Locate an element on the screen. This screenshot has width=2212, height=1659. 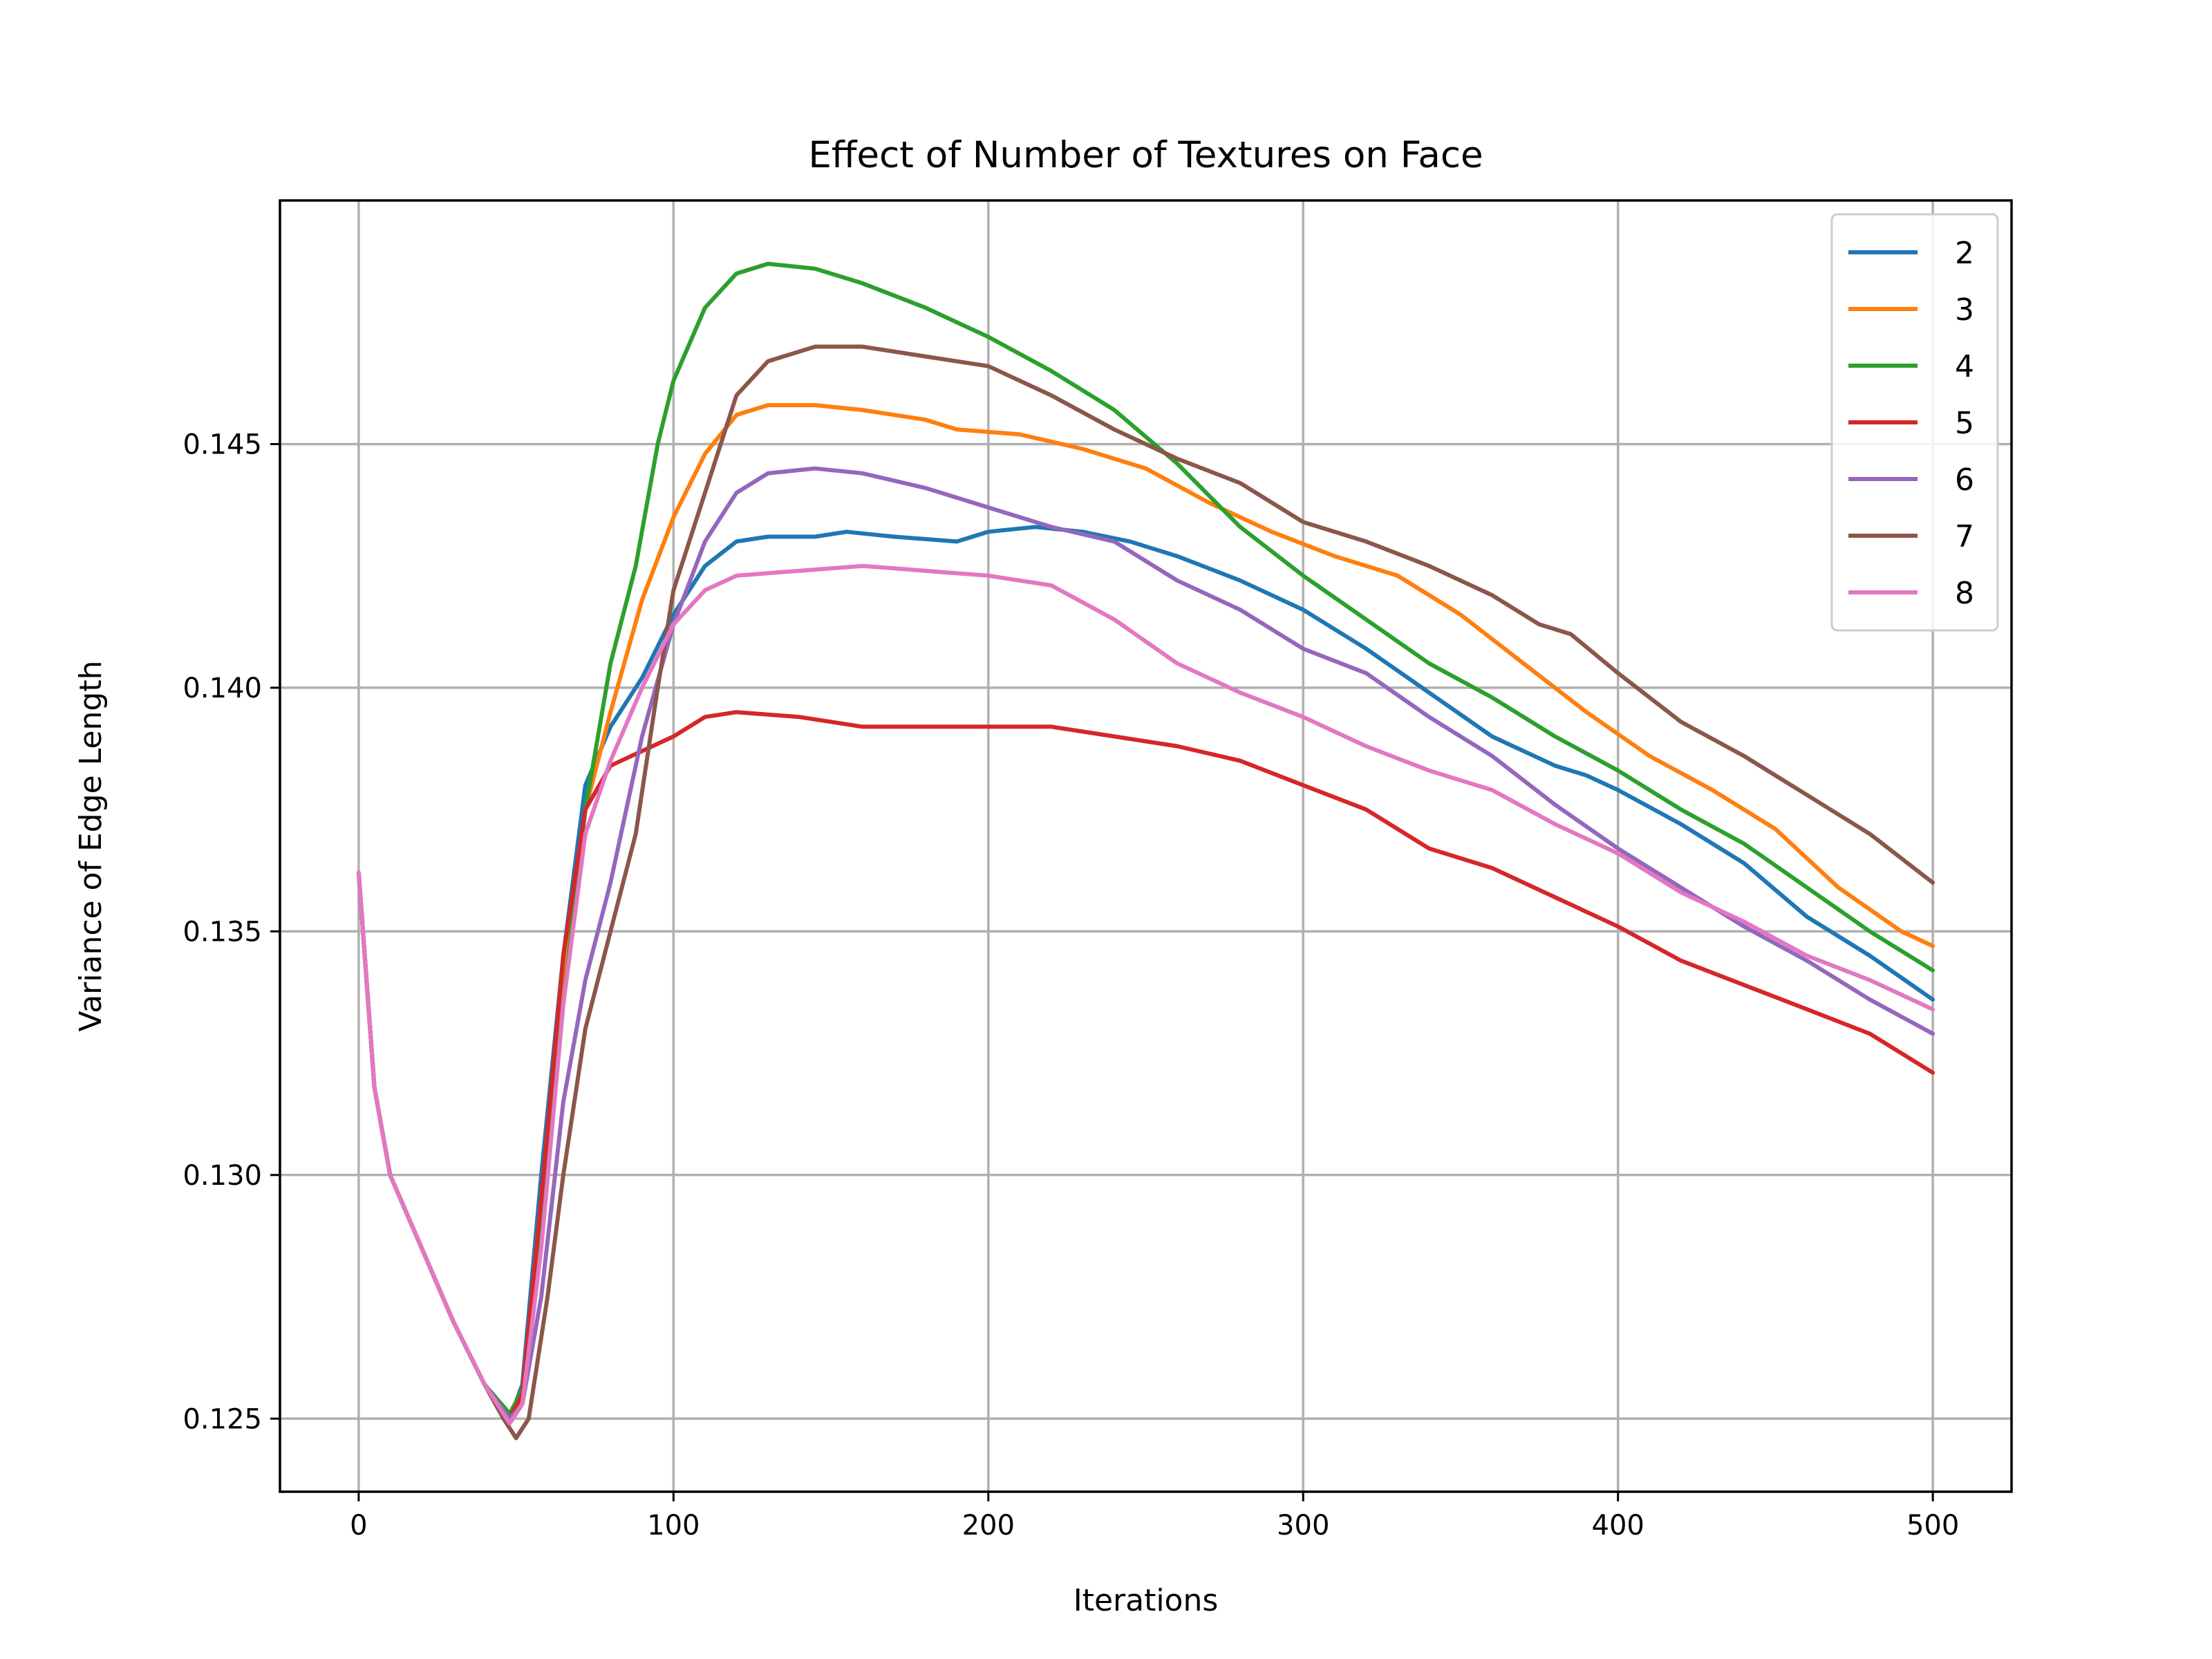
y-tick-label: 0.125 is located at coordinates (222, 1419).